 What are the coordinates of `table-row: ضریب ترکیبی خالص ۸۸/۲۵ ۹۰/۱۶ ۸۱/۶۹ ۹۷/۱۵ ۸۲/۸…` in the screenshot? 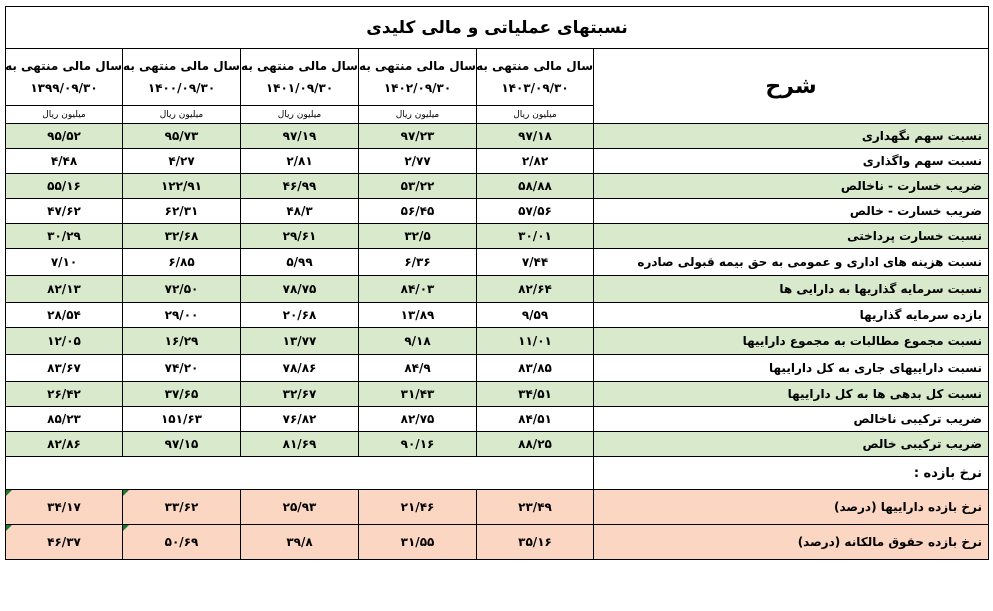 It's located at (497, 444).